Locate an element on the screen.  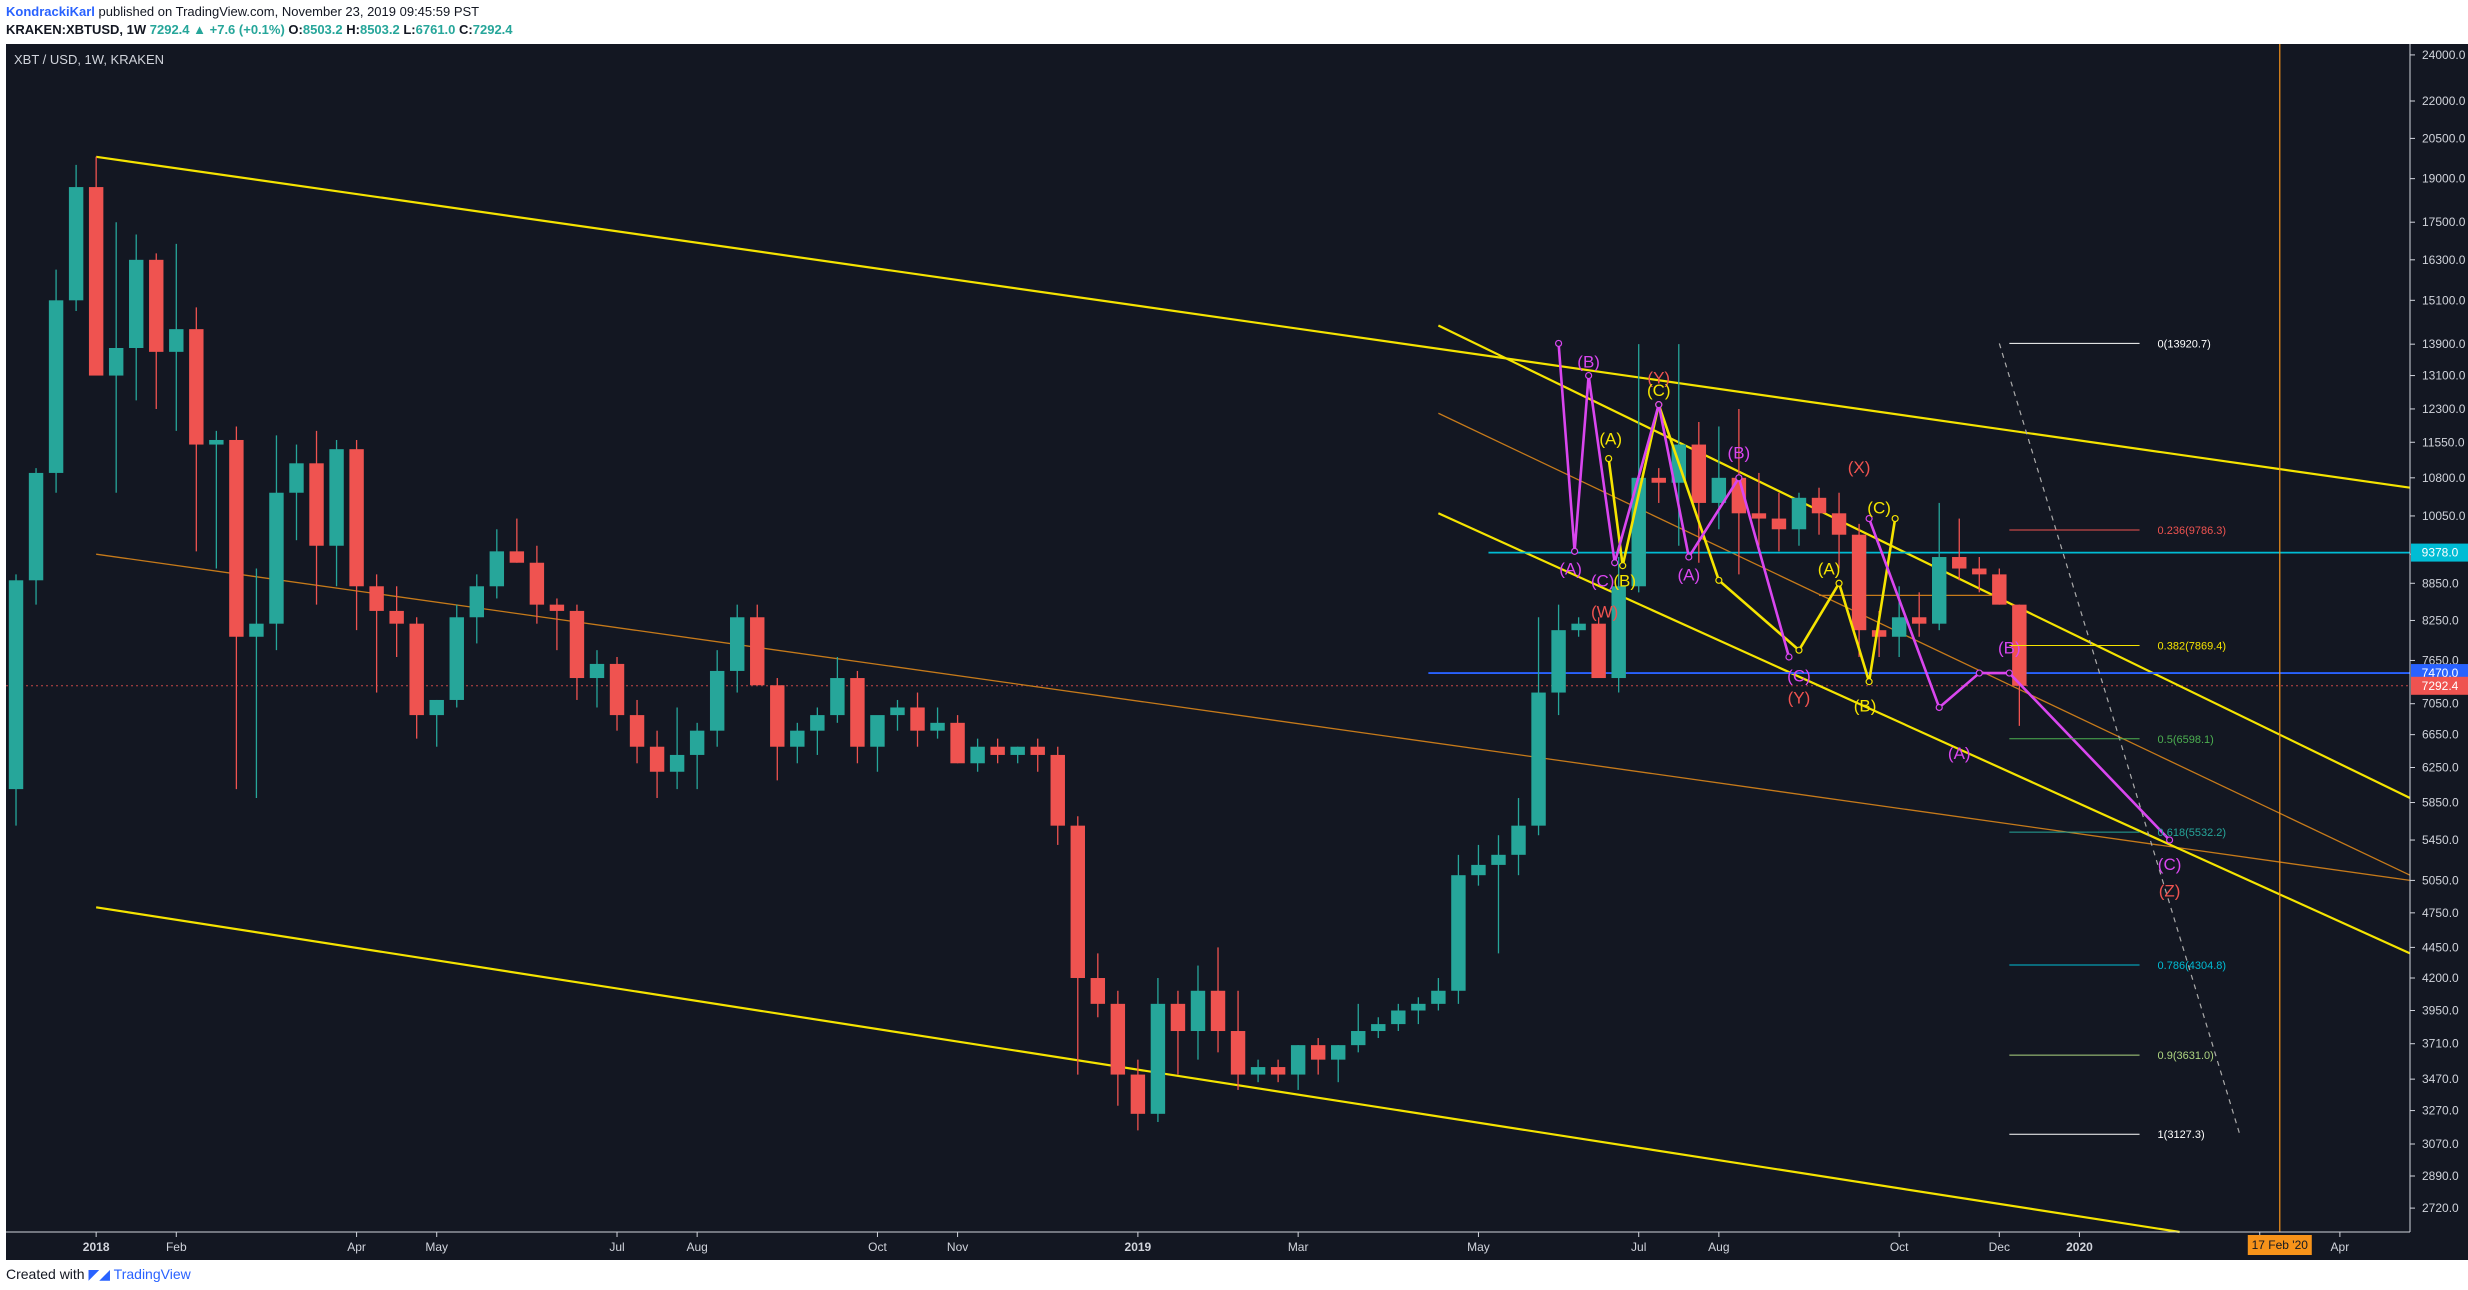
time-tick-label: Feb is located at coordinates (176, 1247).